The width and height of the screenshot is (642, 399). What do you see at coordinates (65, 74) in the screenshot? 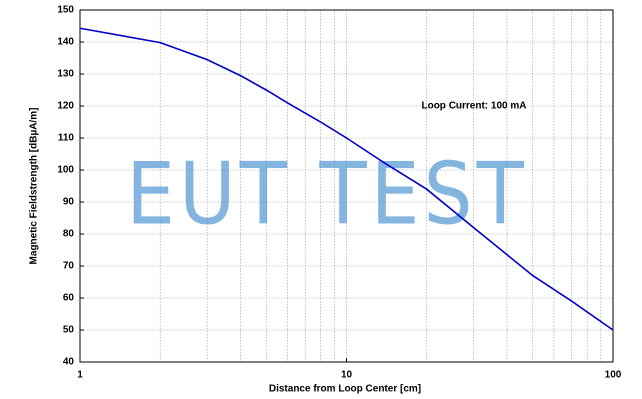
I see `y-tick-label: 130` at bounding box center [65, 74].